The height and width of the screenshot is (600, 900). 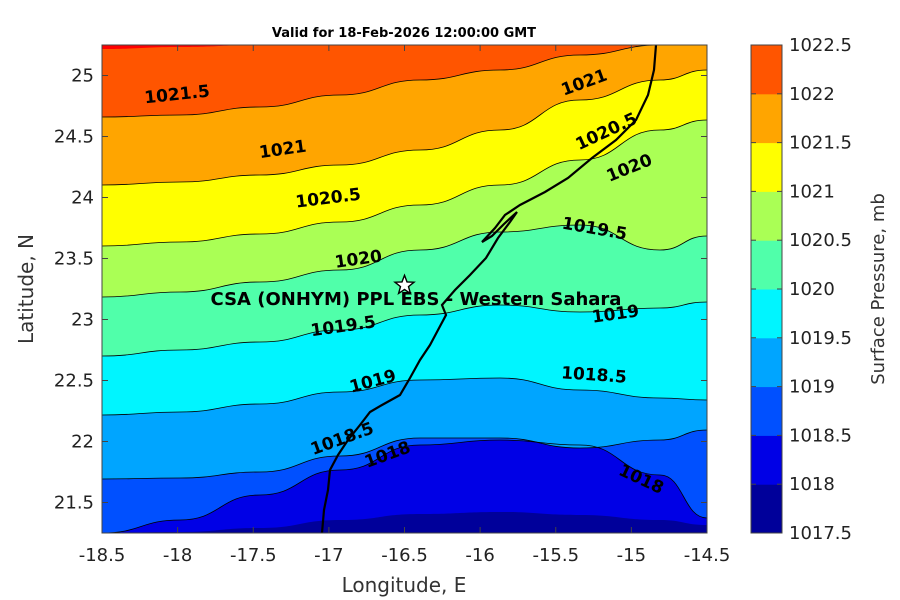 What do you see at coordinates (707, 555) in the screenshot?
I see `x-tick-label: -14.5` at bounding box center [707, 555].